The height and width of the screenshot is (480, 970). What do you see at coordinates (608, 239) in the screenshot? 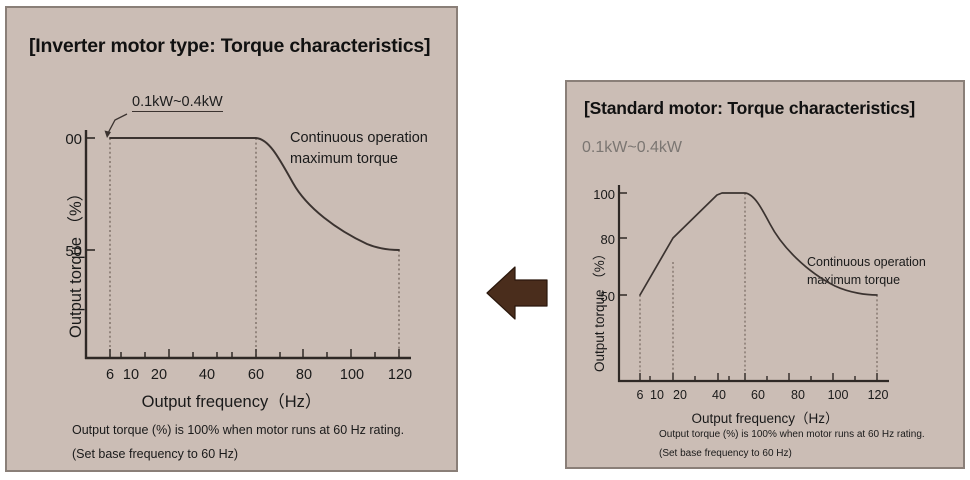
I see `y-tick-label-80-standard: 80` at bounding box center [608, 239].